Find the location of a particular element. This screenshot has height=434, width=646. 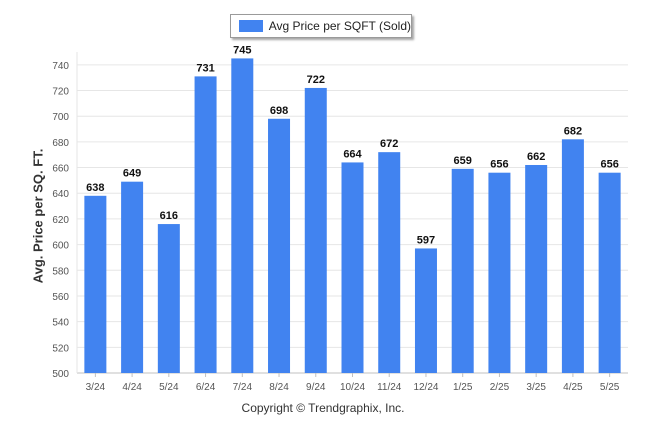

x-tick-label: 1/25 is located at coordinates (463, 387).